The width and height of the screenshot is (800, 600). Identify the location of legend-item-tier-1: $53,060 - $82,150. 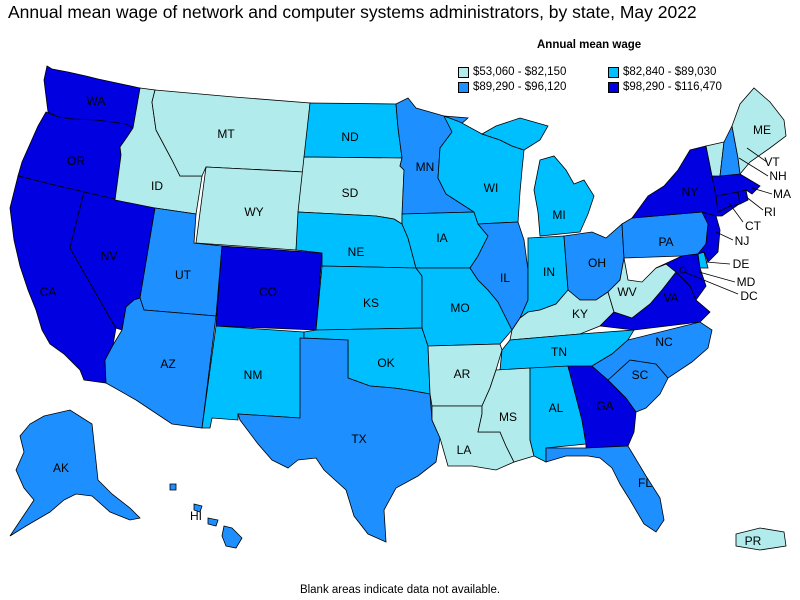
(512, 72).